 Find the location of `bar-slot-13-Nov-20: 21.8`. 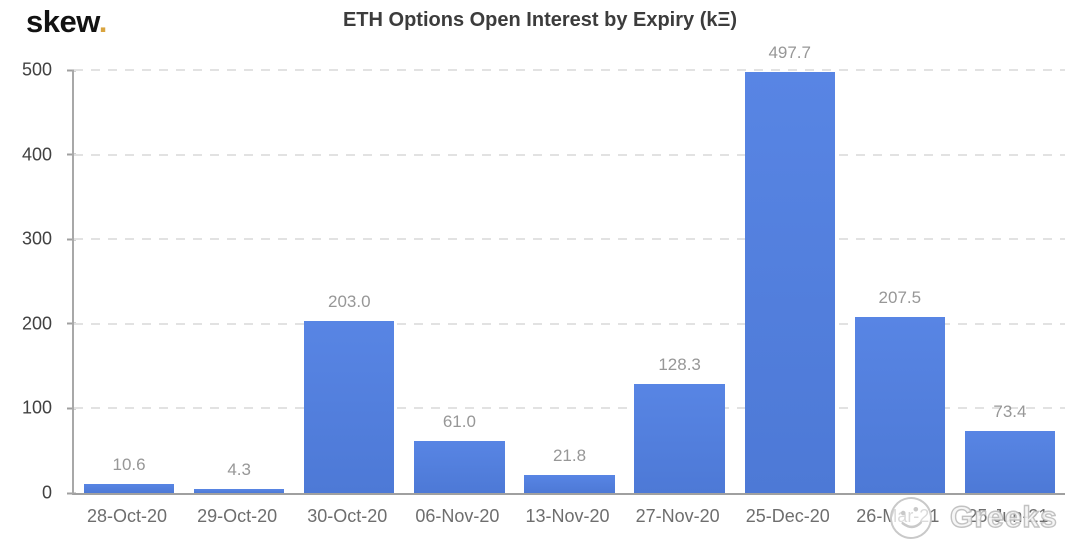

bar-slot-13-Nov-20: 21.8 is located at coordinates (569, 281).